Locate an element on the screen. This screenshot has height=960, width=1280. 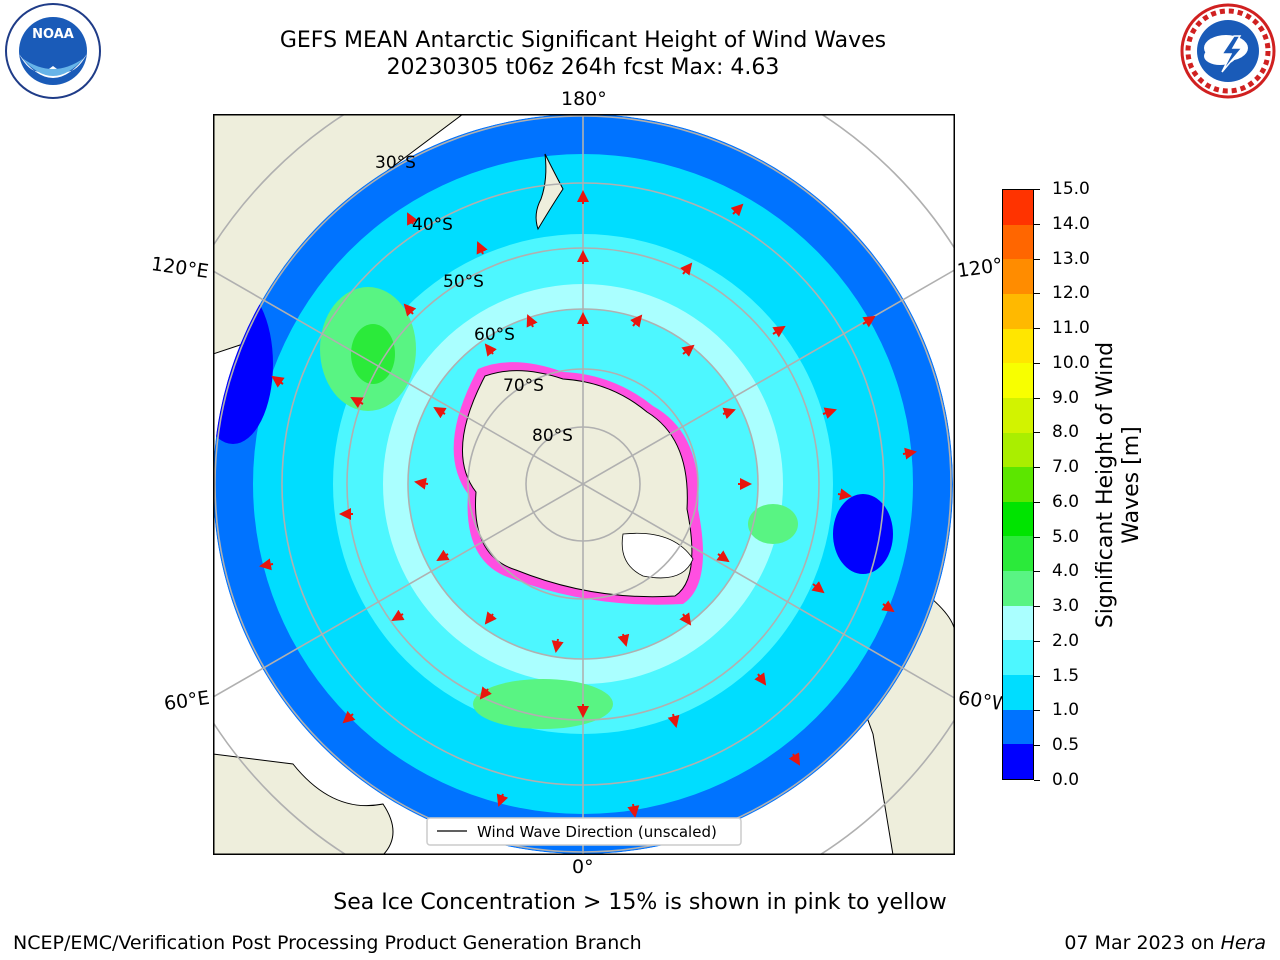
legend-label: Wind Wave Direction (unscaled) is located at coordinates (597, 832).